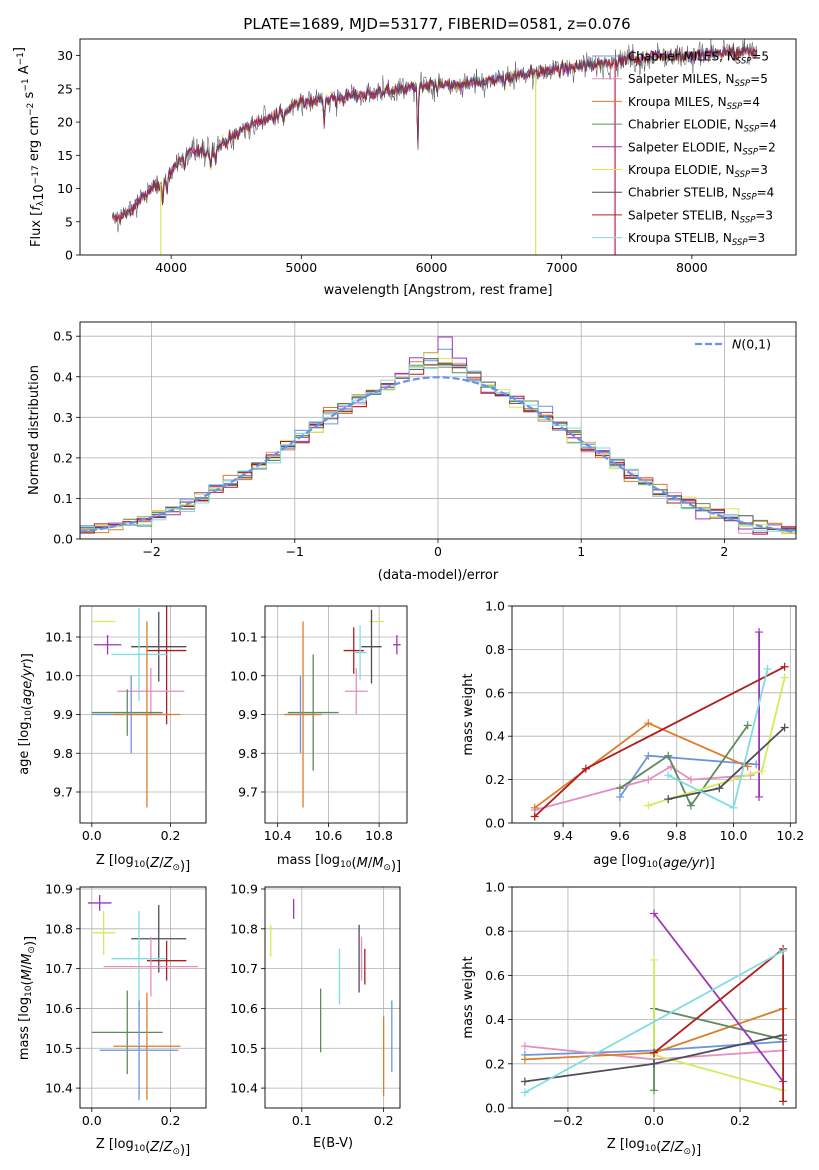 The width and height of the screenshot is (819, 1170). I want to click on y-tick-label: 0.2, so click(495, 1063).